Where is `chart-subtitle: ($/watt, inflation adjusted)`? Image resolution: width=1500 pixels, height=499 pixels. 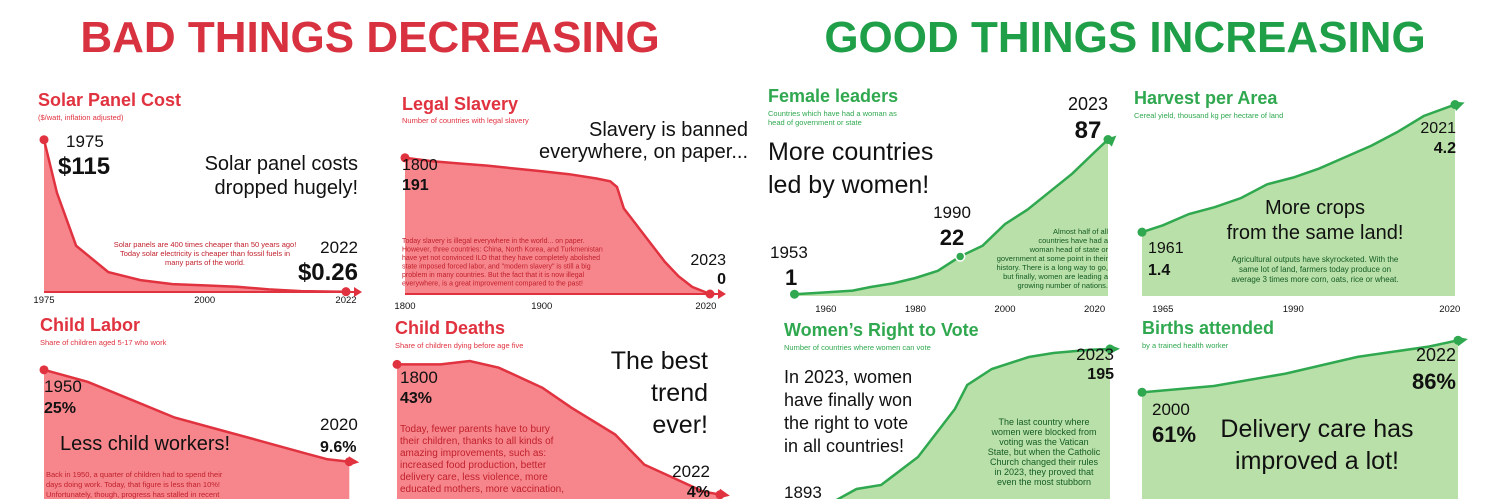 chart-subtitle: ($/watt, inflation adjusted) is located at coordinates (81, 117).